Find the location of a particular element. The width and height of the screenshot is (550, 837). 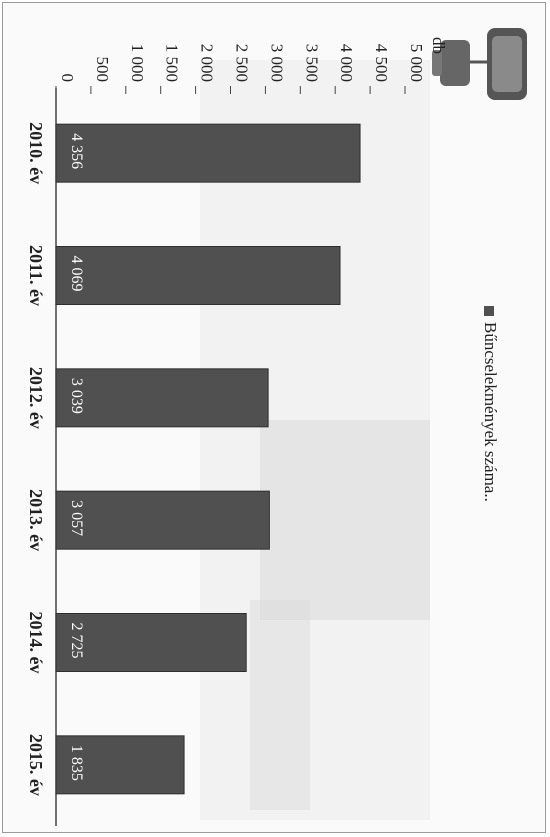

category-label-2: 2012. év is located at coordinates (36, 398).